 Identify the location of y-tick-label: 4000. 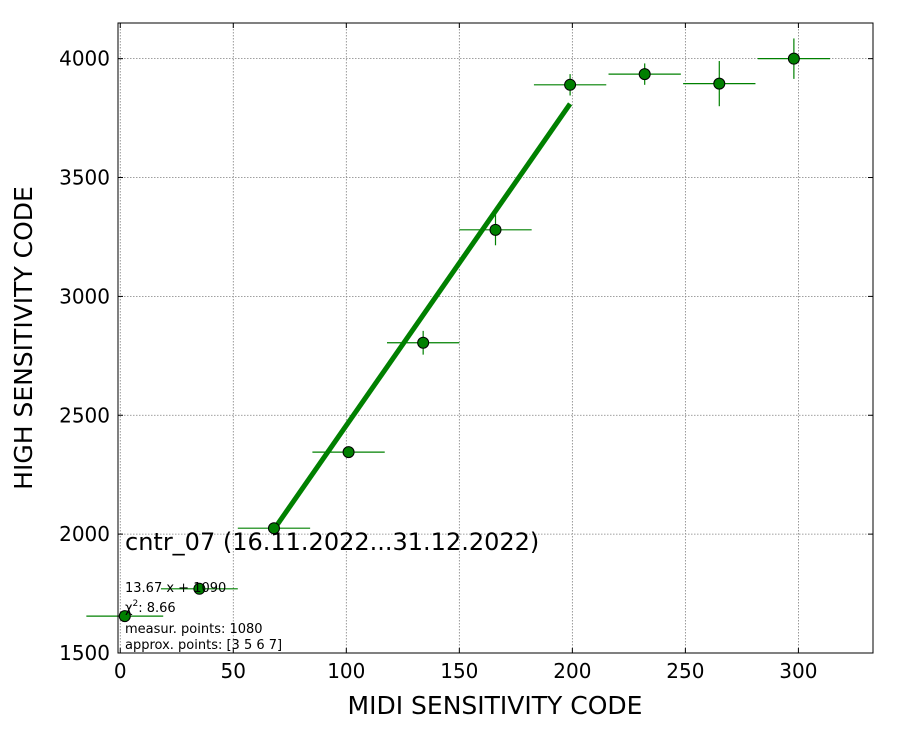
(84, 59).